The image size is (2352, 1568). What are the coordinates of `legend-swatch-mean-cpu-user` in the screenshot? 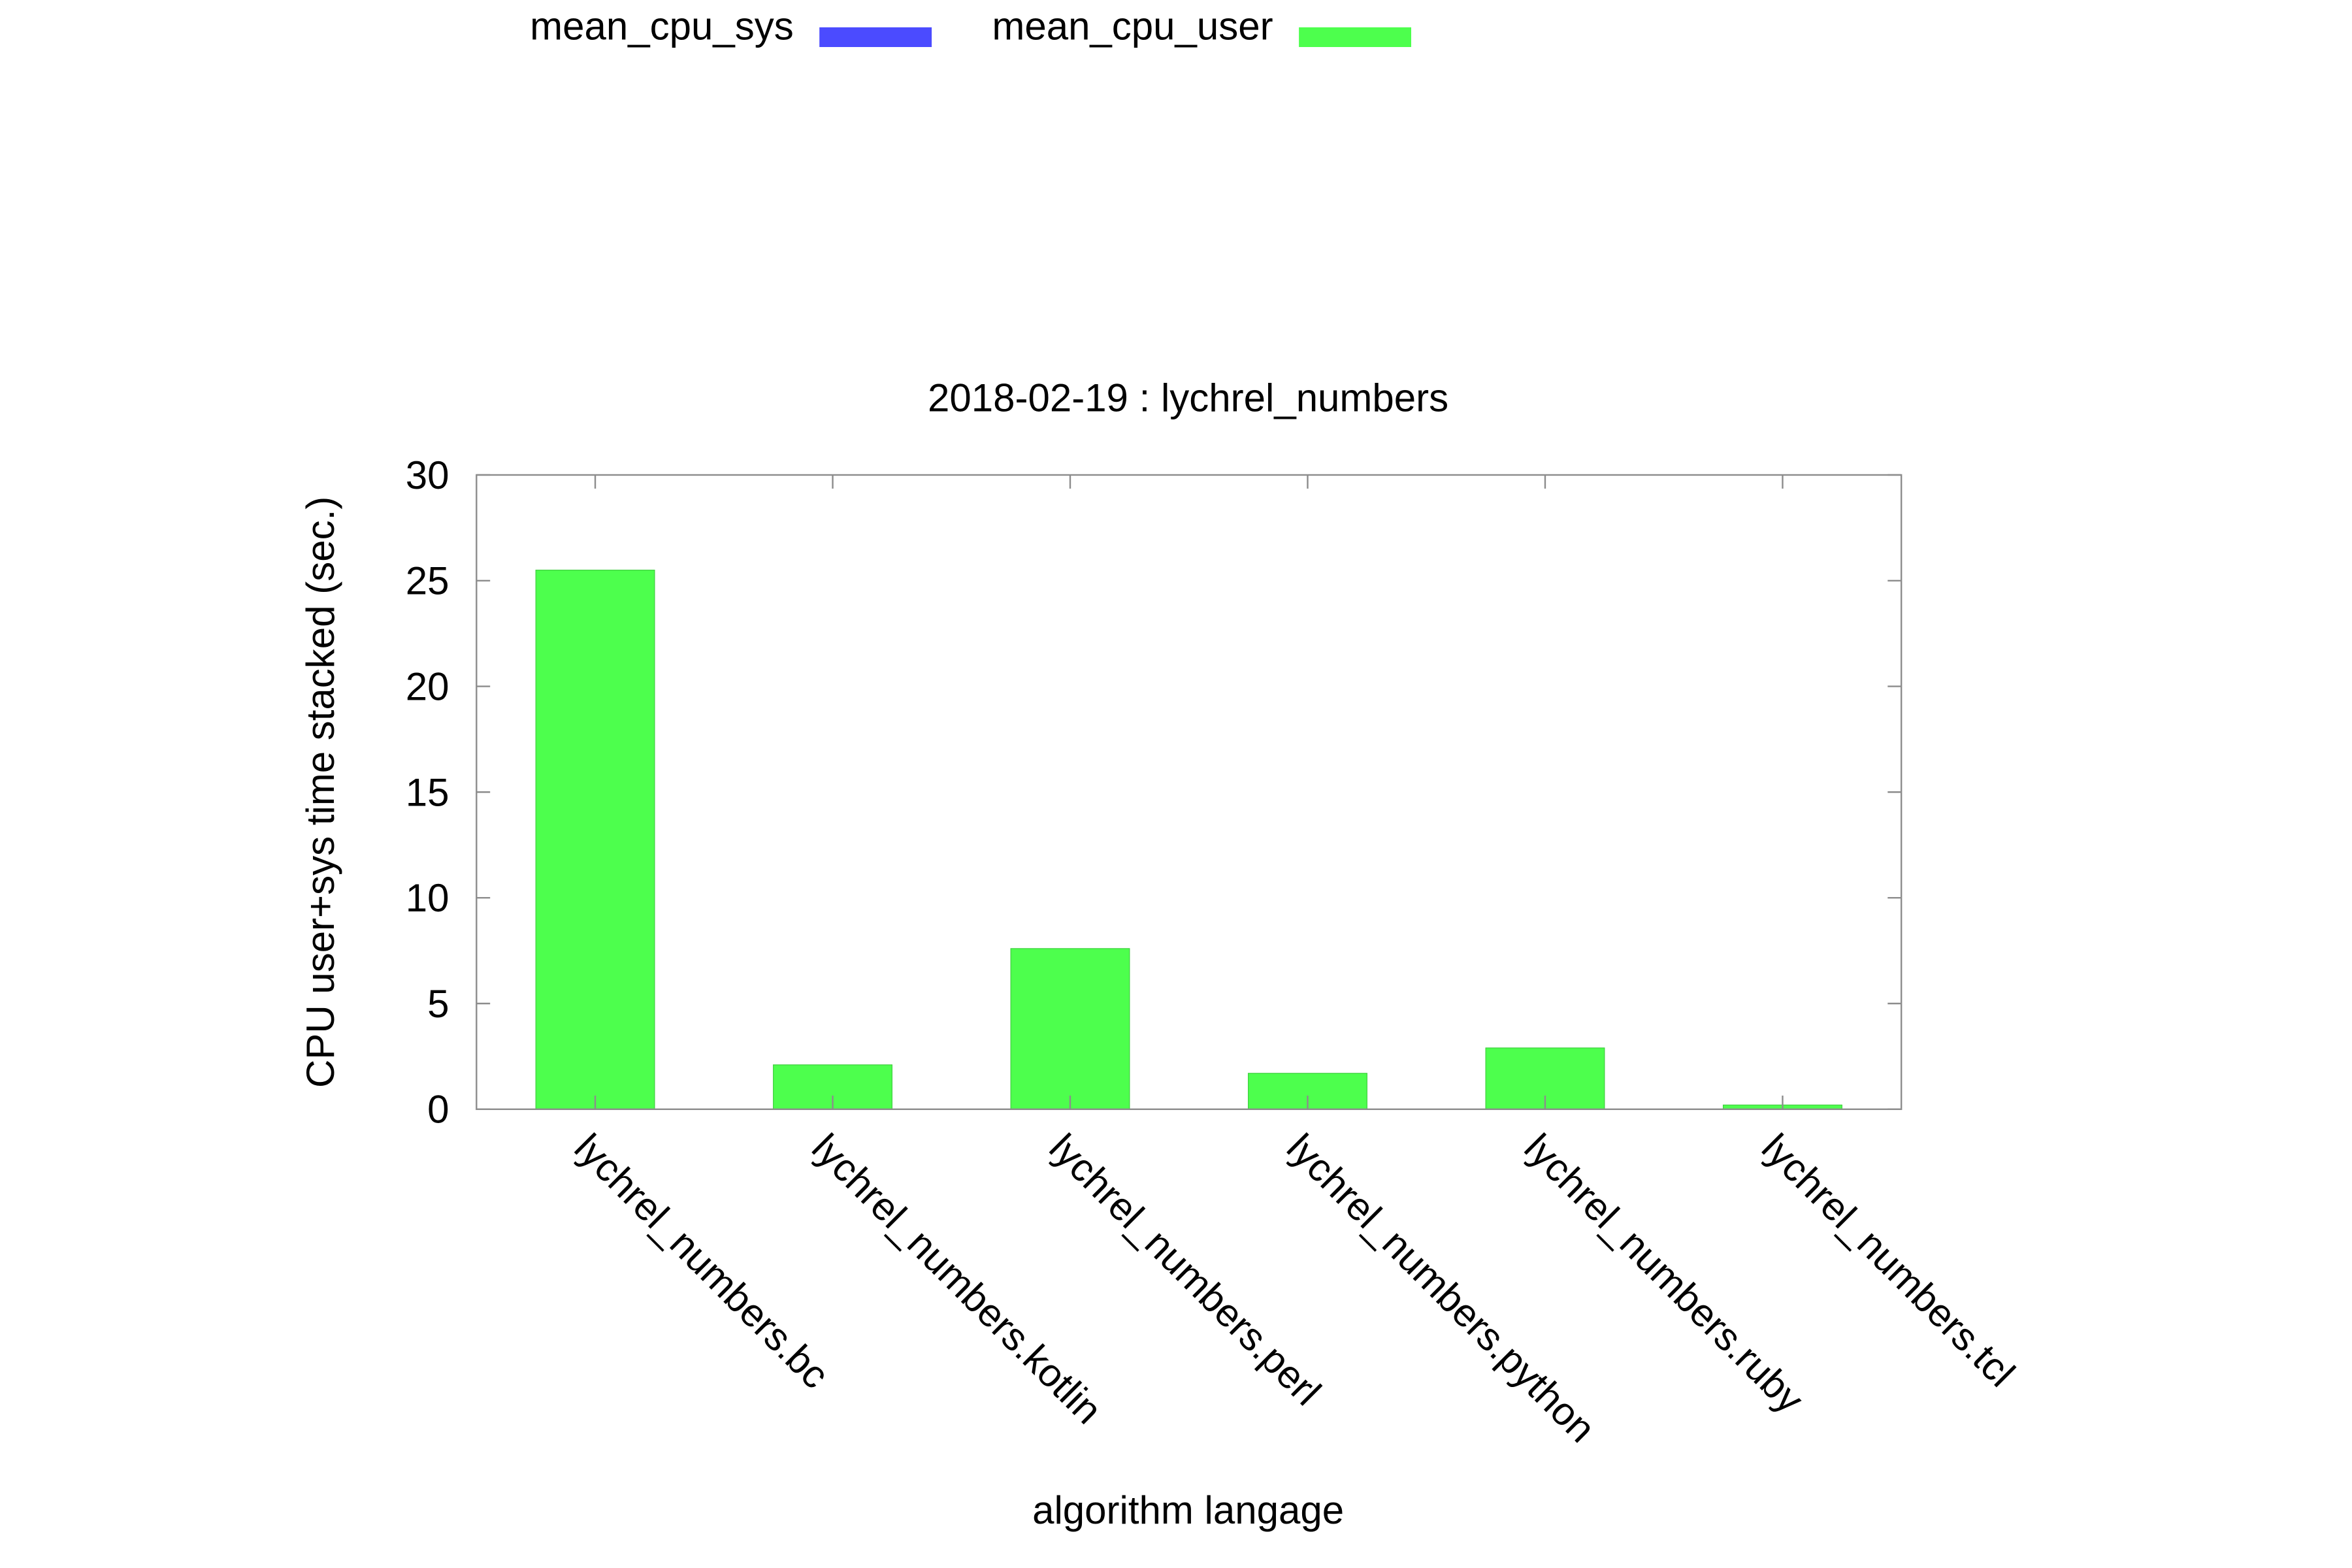 It's located at (1355, 37).